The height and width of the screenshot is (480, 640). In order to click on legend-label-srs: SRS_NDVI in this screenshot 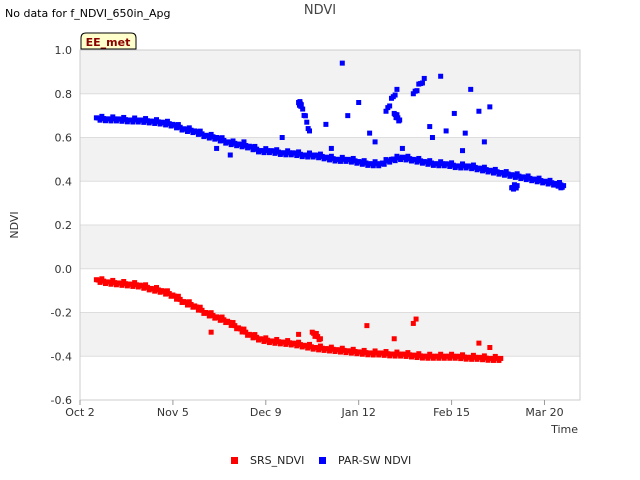, I will do `click(277, 460)`.